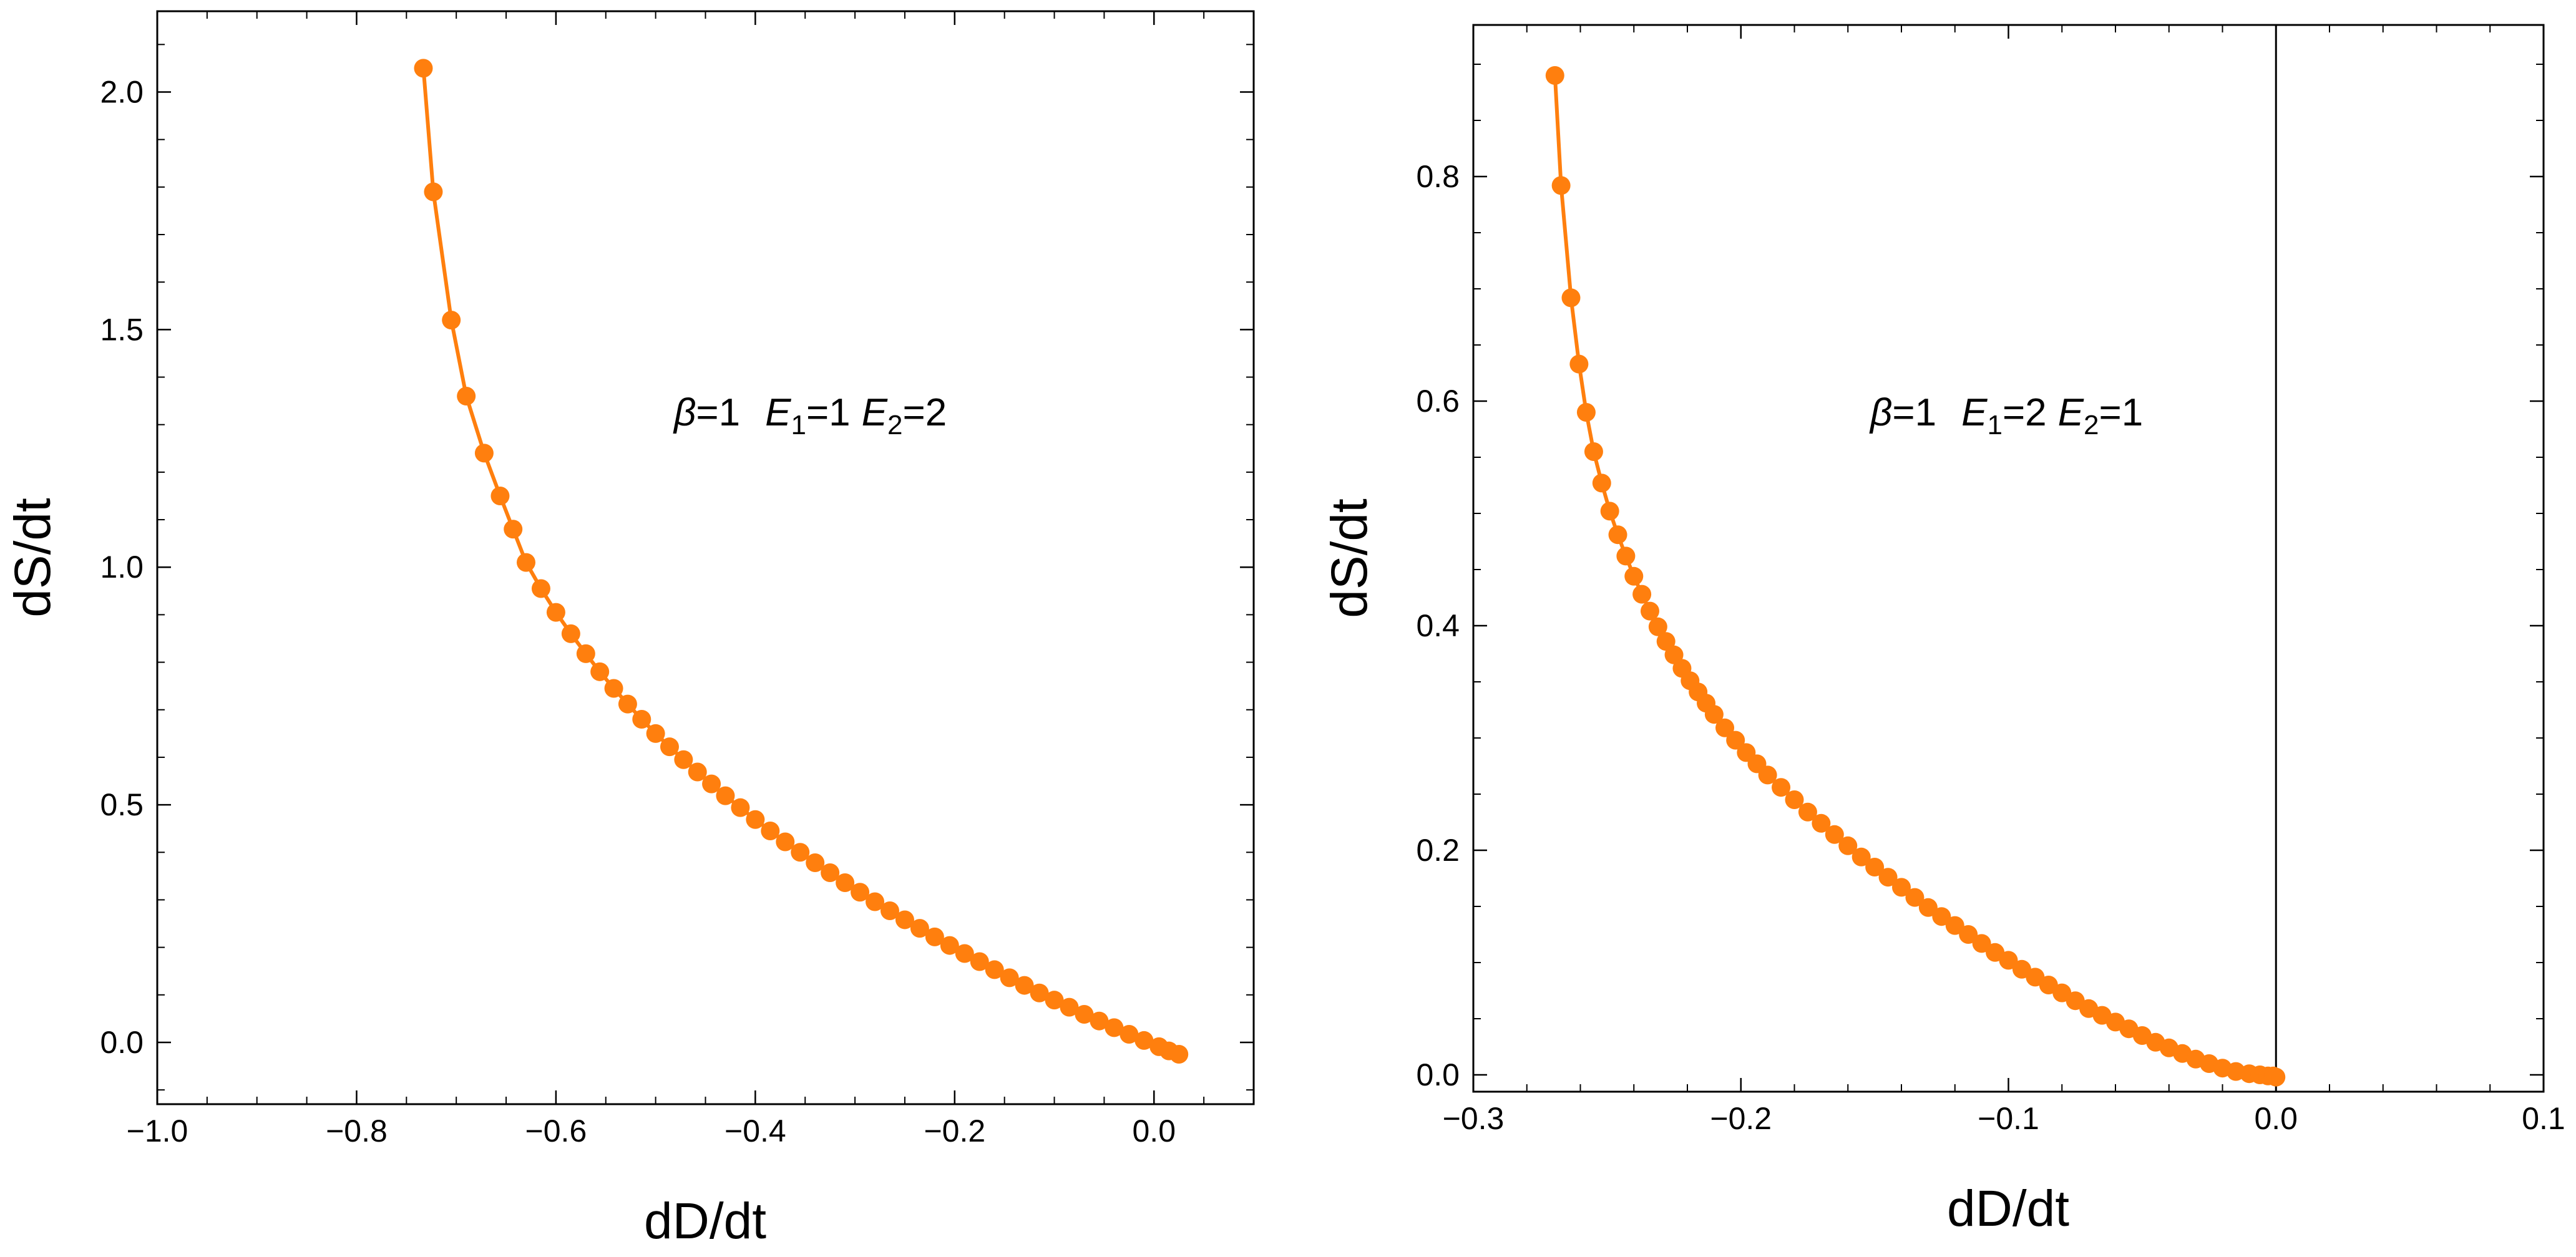  What do you see at coordinates (2276, 1119) in the screenshot?
I see `x-tick-label: 0.0` at bounding box center [2276, 1119].